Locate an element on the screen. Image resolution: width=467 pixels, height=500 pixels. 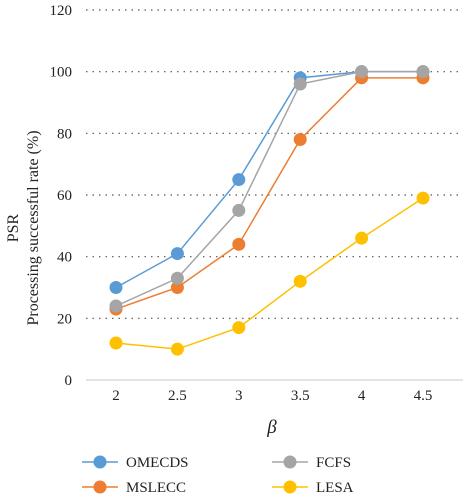
point-fcfs-2.5 is located at coordinates (177, 278).